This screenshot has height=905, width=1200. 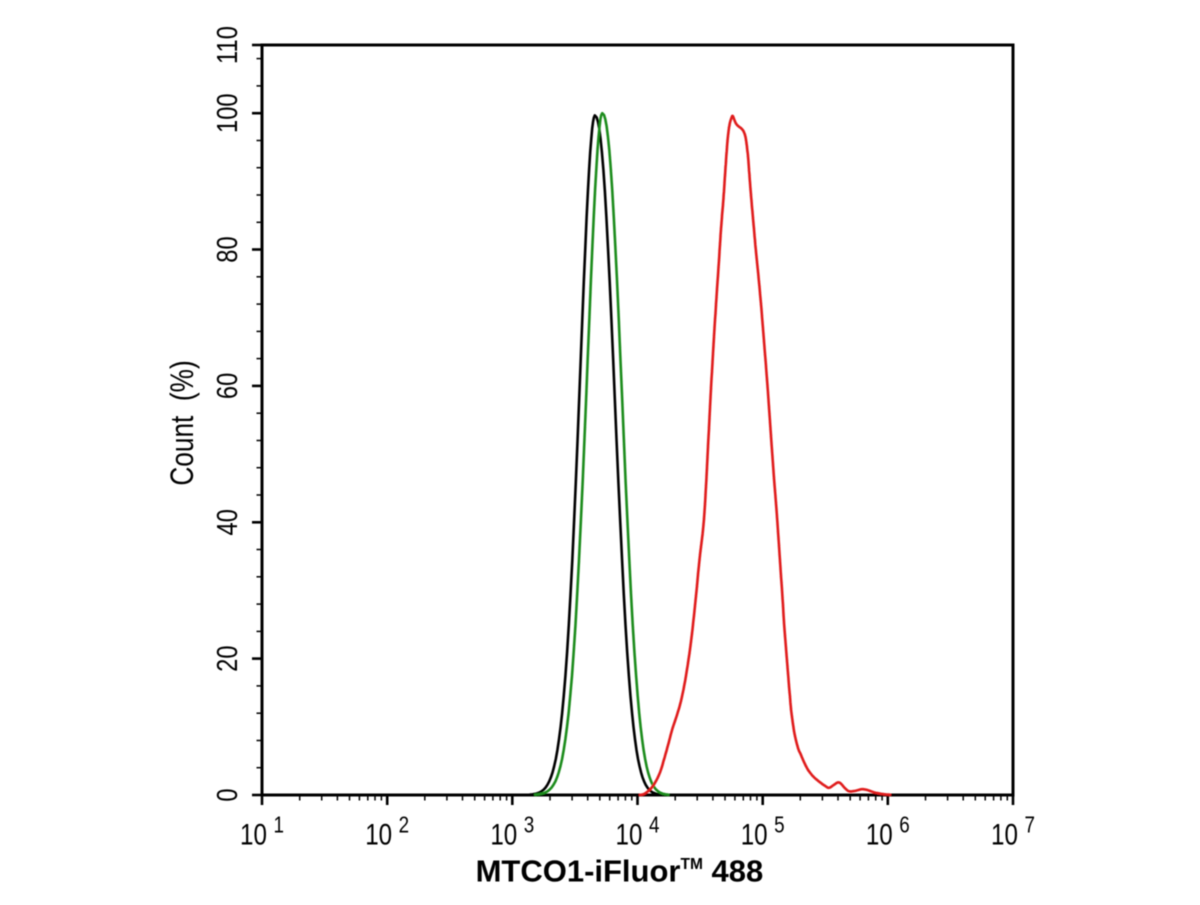 I want to click on svg-text: 40, so click(x=227, y=522).